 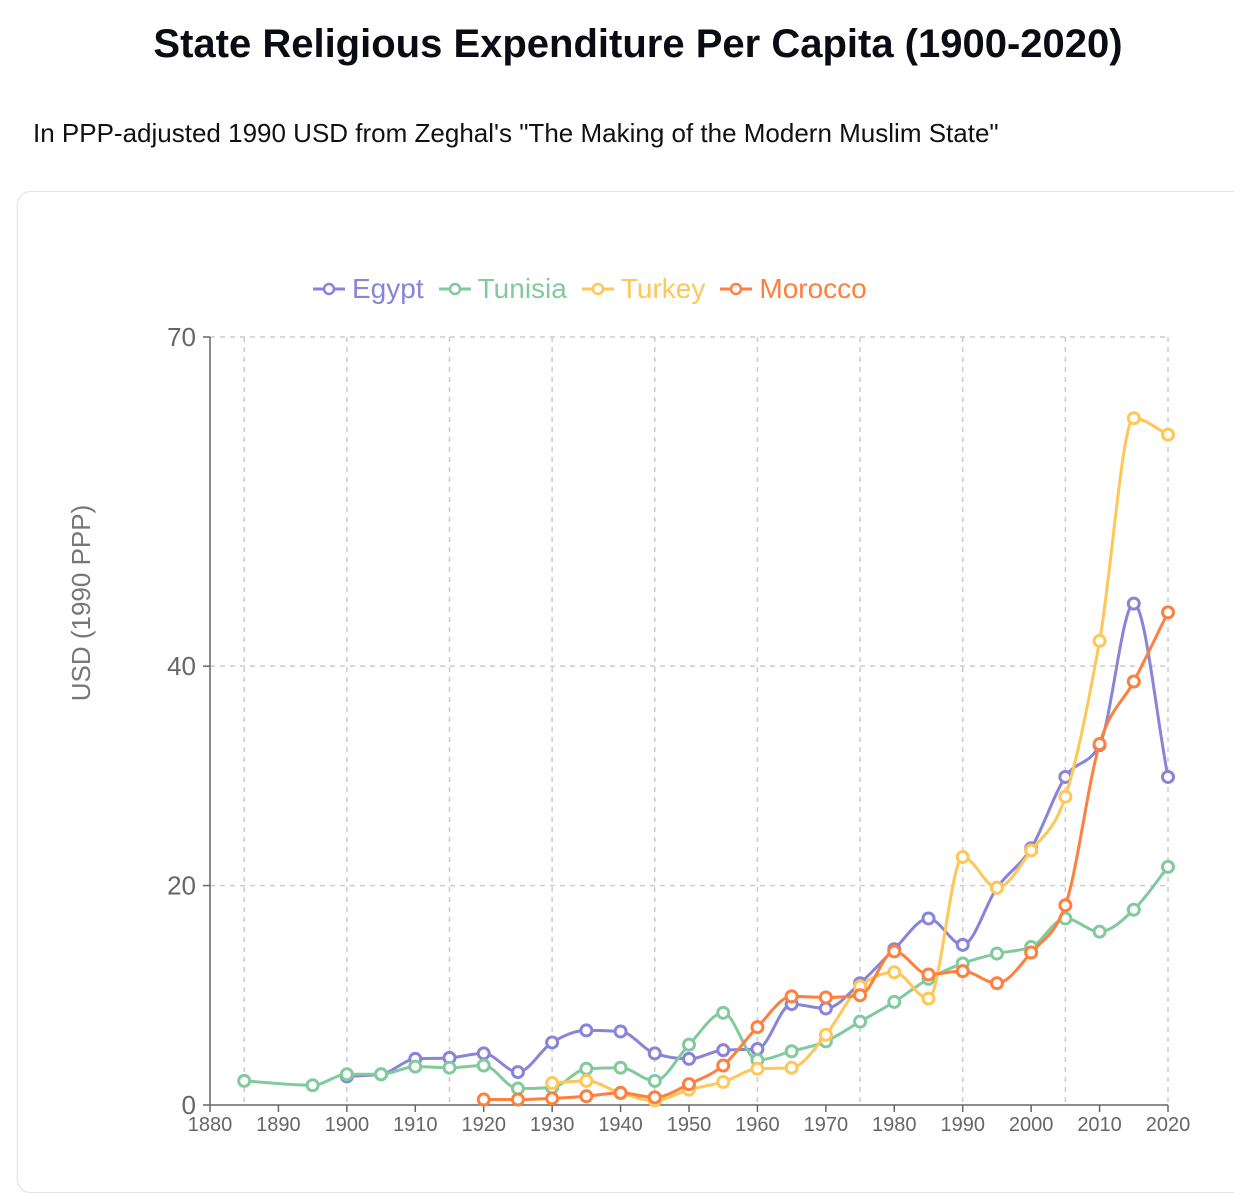 What do you see at coordinates (826, 1125) in the screenshot?
I see `x-tick-label: 1970` at bounding box center [826, 1125].